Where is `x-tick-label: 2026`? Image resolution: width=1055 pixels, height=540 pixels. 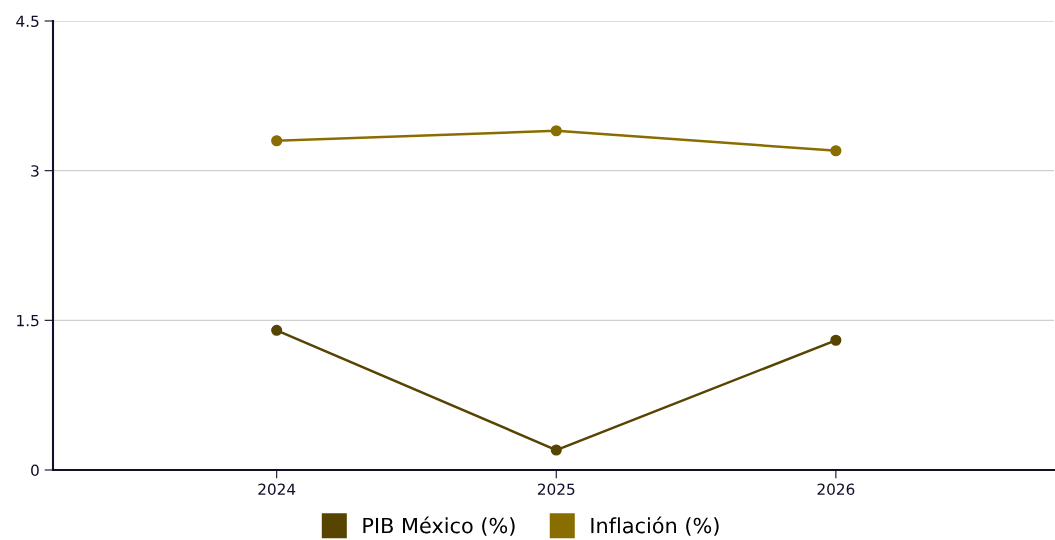 x-tick-label: 2026 is located at coordinates (836, 489).